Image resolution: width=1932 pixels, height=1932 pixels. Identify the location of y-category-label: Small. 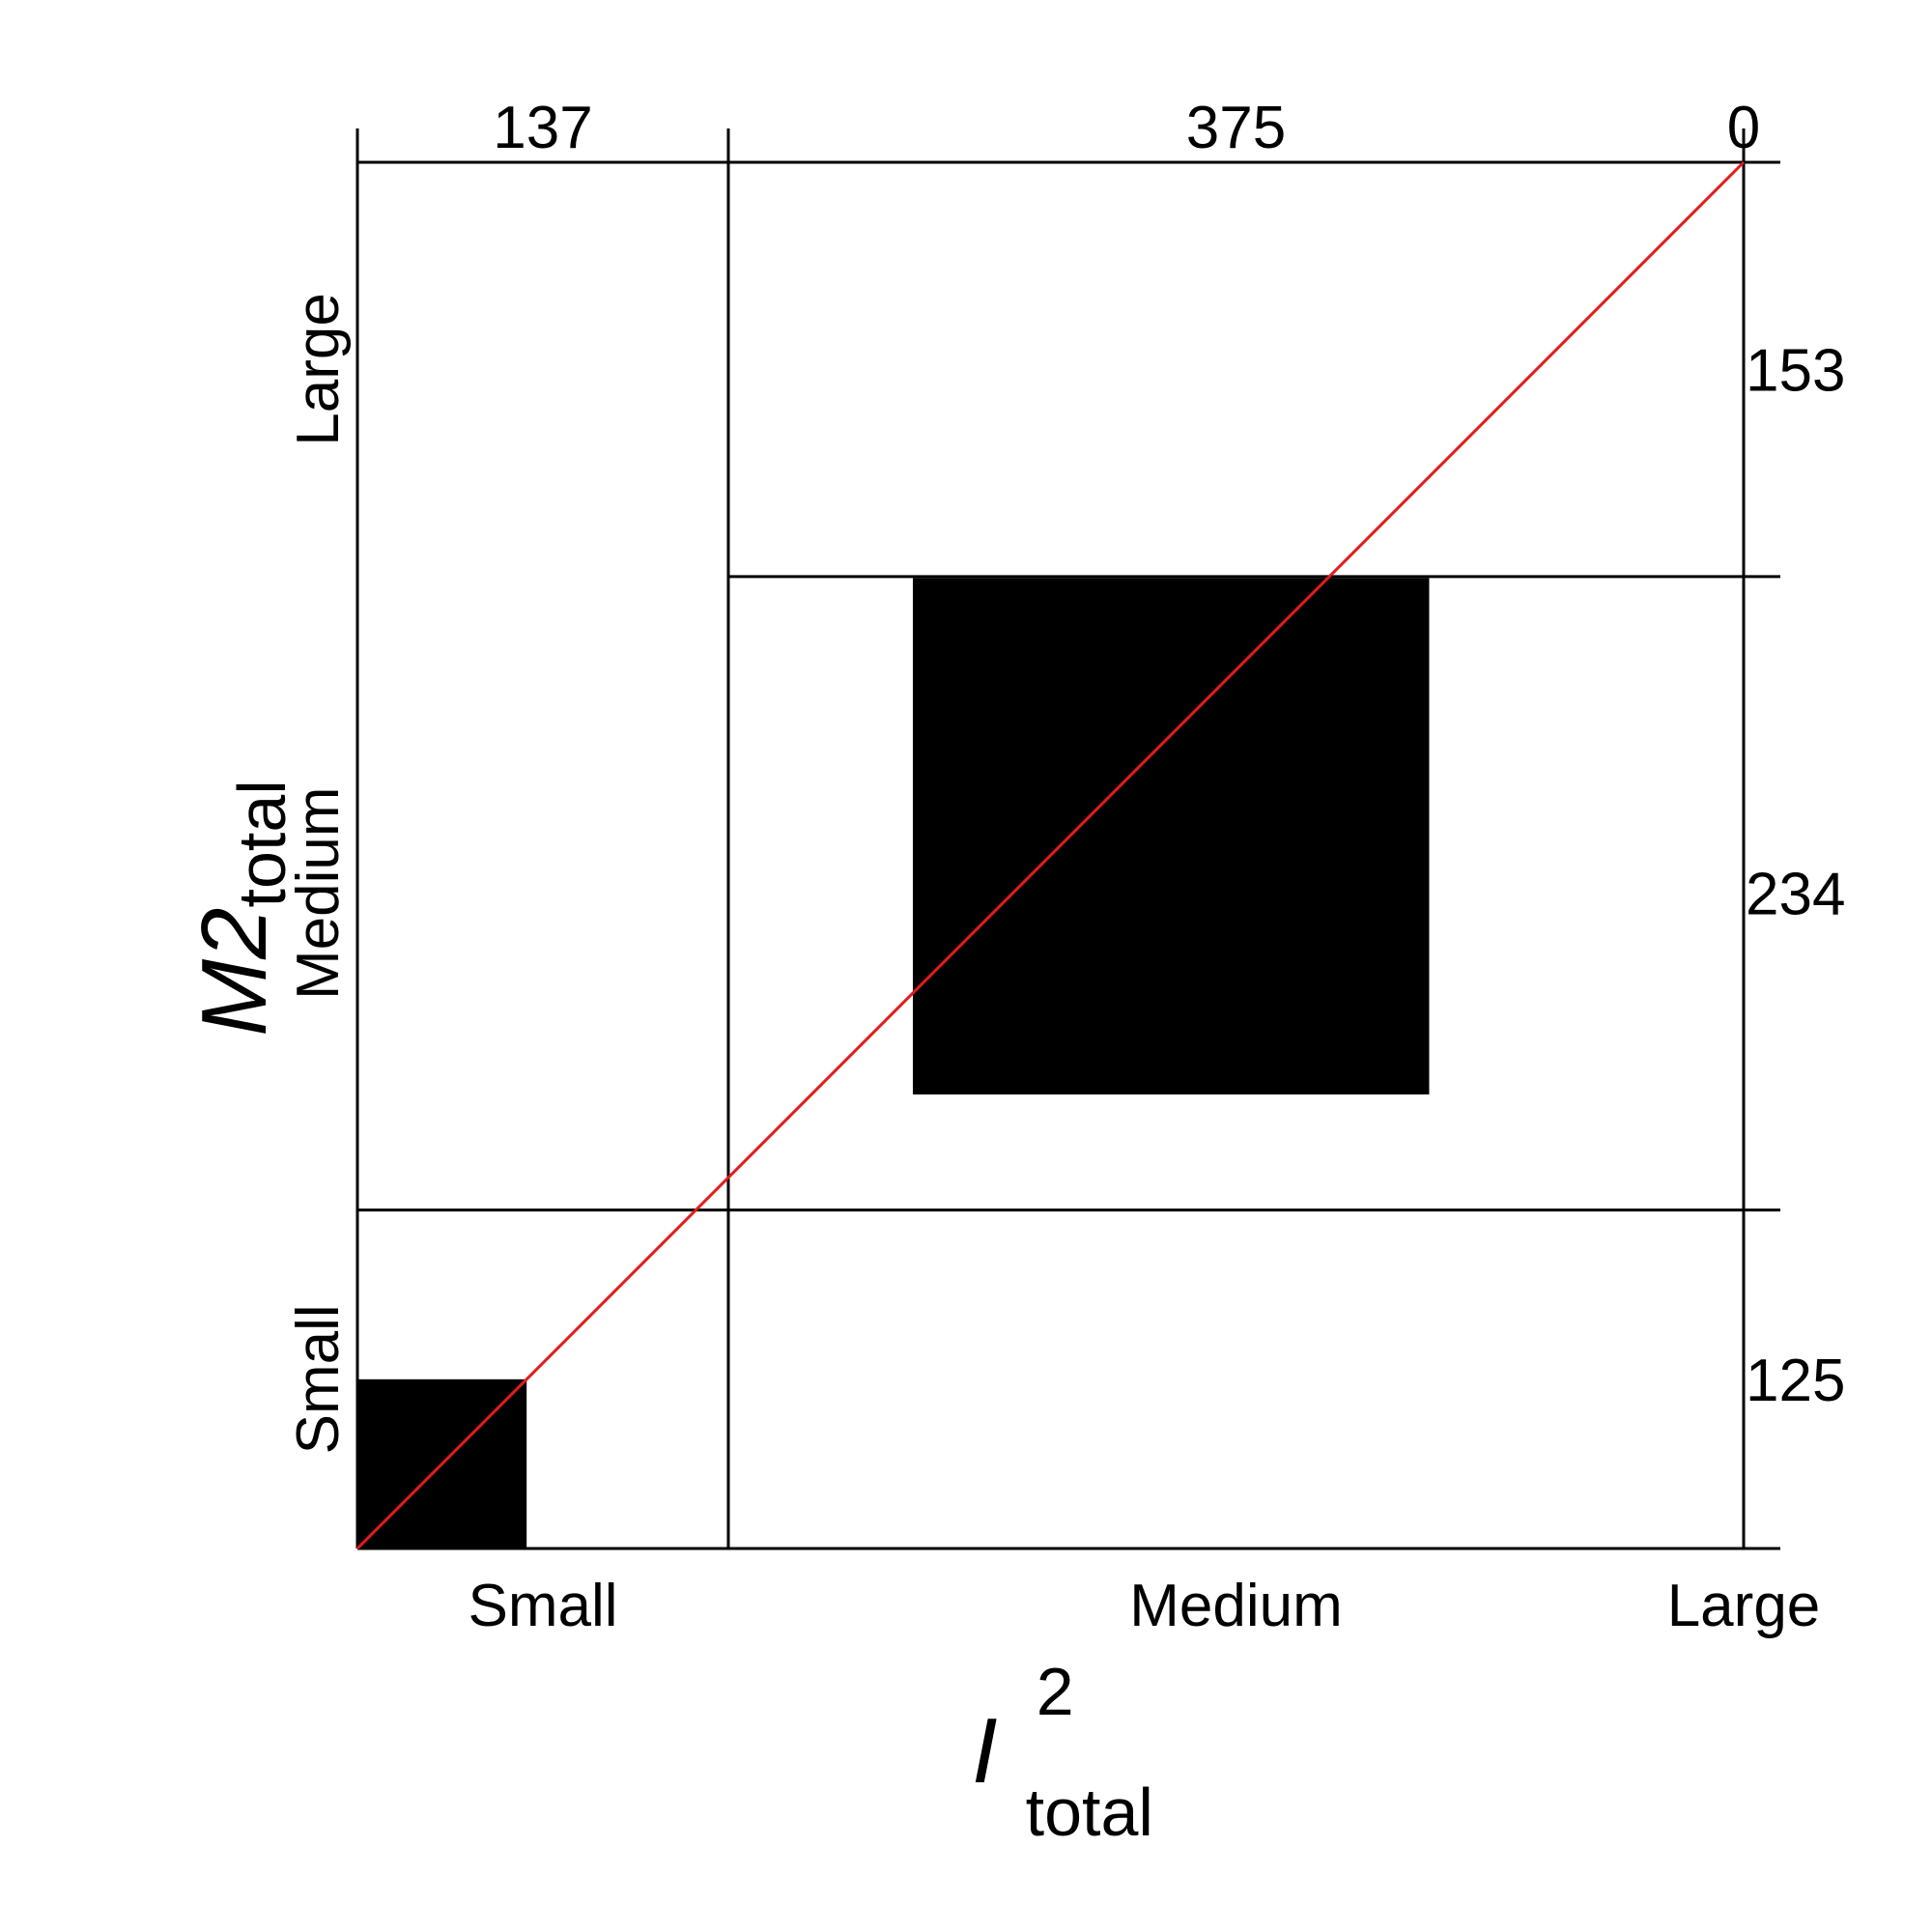
(318, 1379).